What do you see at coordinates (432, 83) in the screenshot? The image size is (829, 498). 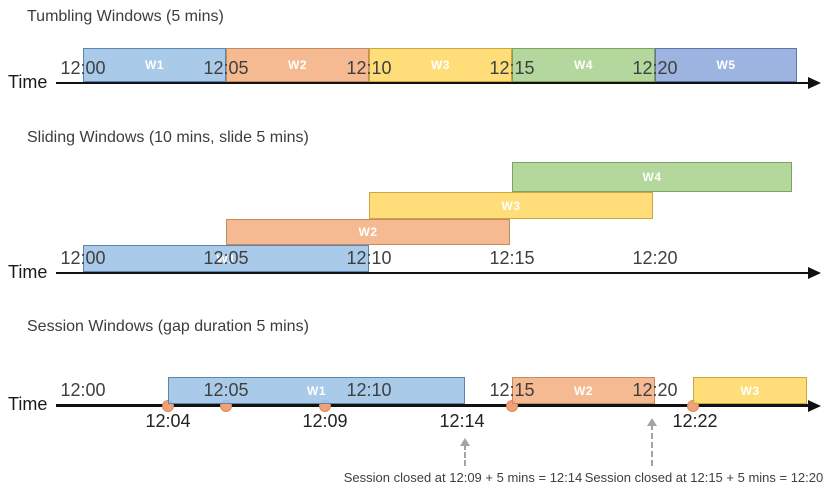 I see `timeline-tumbling` at bounding box center [432, 83].